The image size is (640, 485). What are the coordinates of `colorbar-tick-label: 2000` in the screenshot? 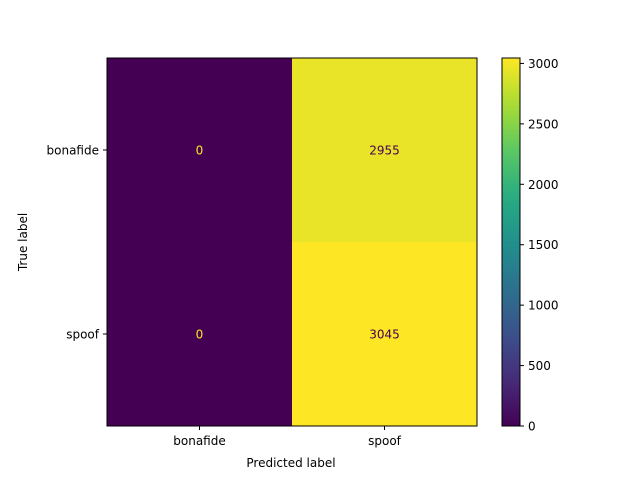 It's located at (543, 185).